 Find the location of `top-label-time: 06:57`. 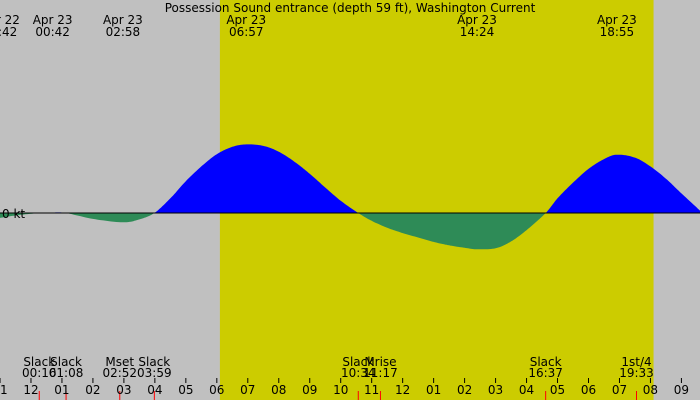

top-label-time: 06:57 is located at coordinates (246, 32).